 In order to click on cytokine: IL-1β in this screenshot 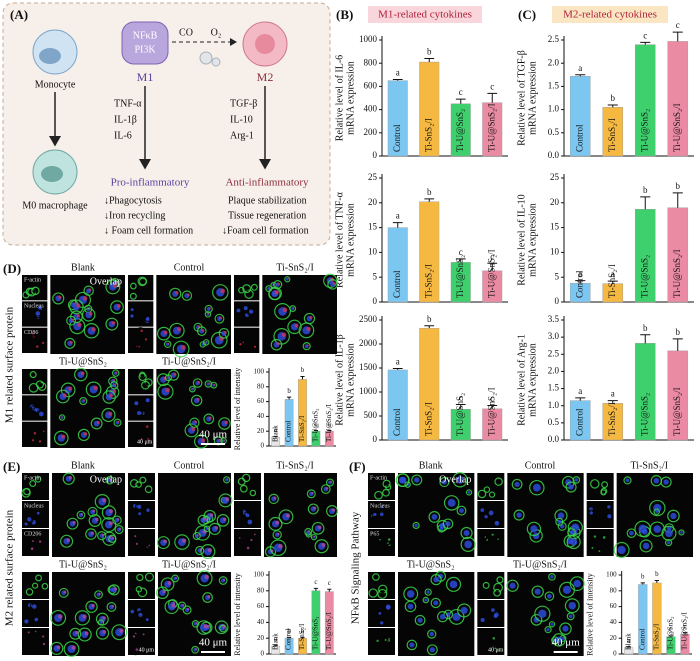, I will do `click(125, 119)`.